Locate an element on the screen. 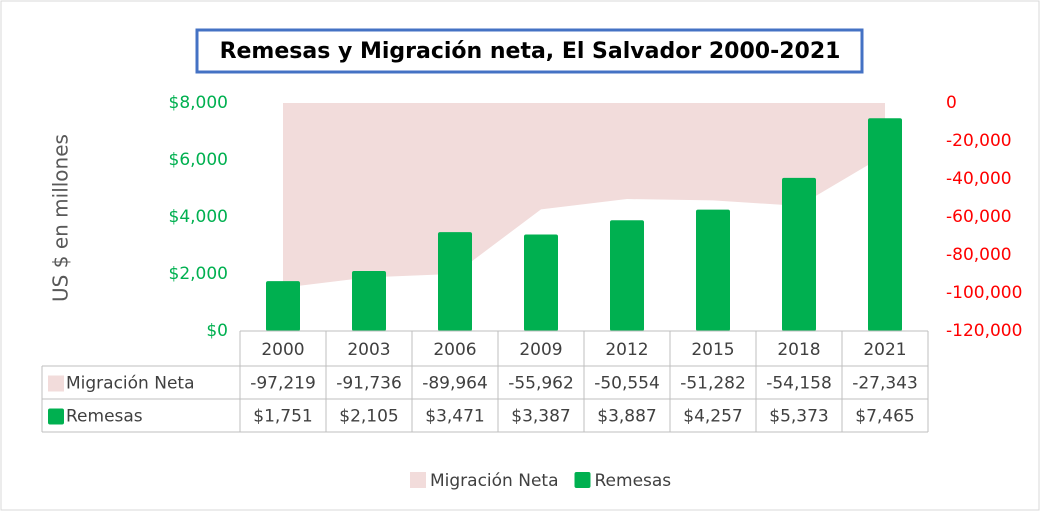 The height and width of the screenshot is (512, 1041). y-tick-label: $8,000 is located at coordinates (198, 103).